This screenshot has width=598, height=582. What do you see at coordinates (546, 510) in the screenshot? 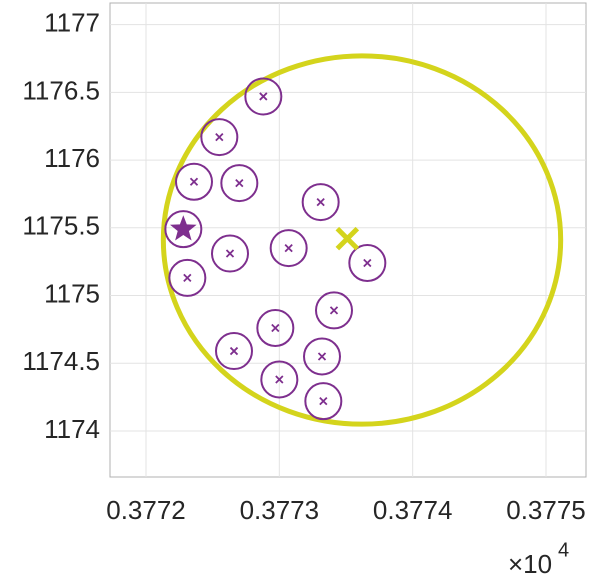
I see `x-tick-label: 0.3775` at bounding box center [546, 510].